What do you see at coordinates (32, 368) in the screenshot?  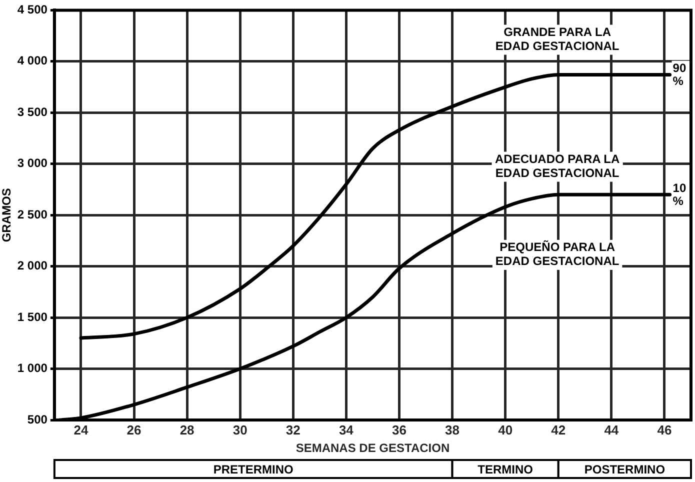 I see `y-tick-label: 1 000` at bounding box center [32, 368].